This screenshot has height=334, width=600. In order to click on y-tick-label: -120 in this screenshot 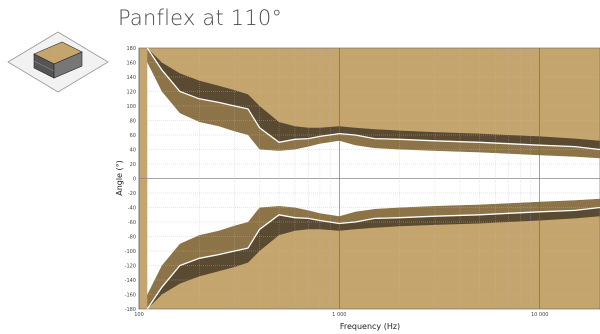, I will do `click(130, 266)`.